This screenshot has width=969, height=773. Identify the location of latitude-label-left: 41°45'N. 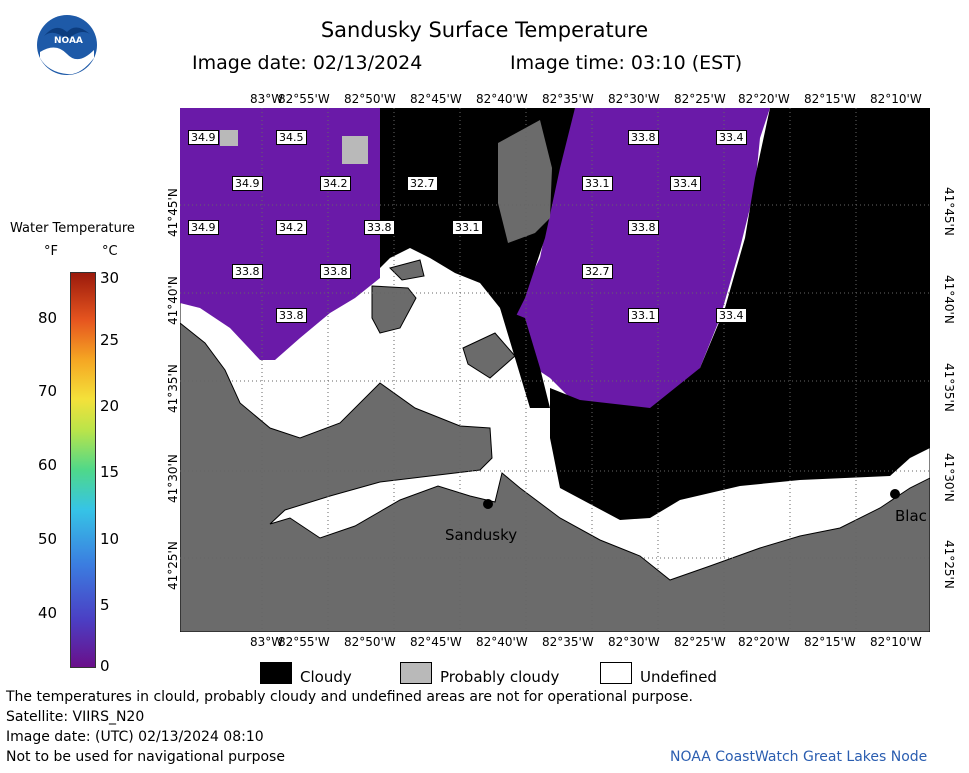
(173, 212).